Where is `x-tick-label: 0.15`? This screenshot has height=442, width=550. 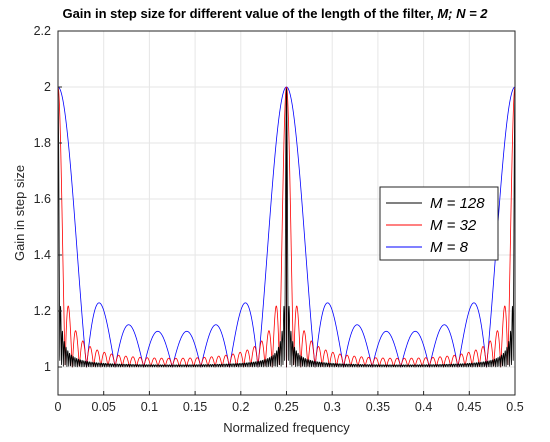 x-tick-label: 0.15 is located at coordinates (195, 407).